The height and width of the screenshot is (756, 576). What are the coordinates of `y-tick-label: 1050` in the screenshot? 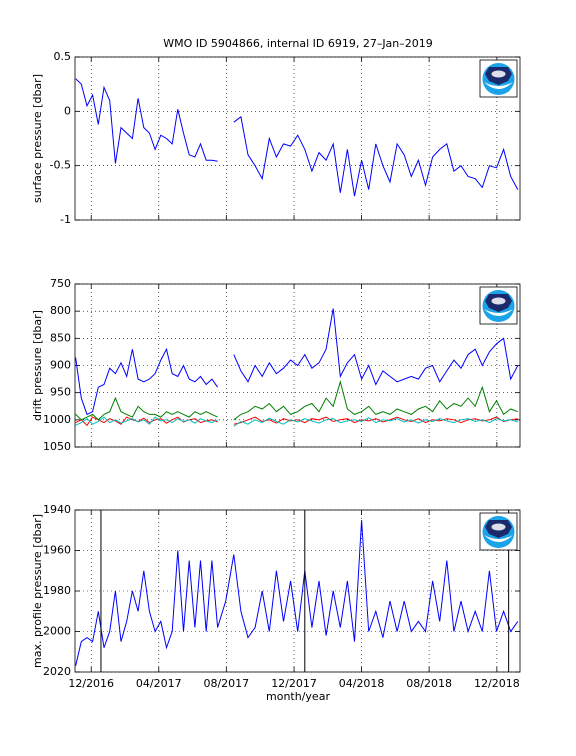 It's located at (57, 446).